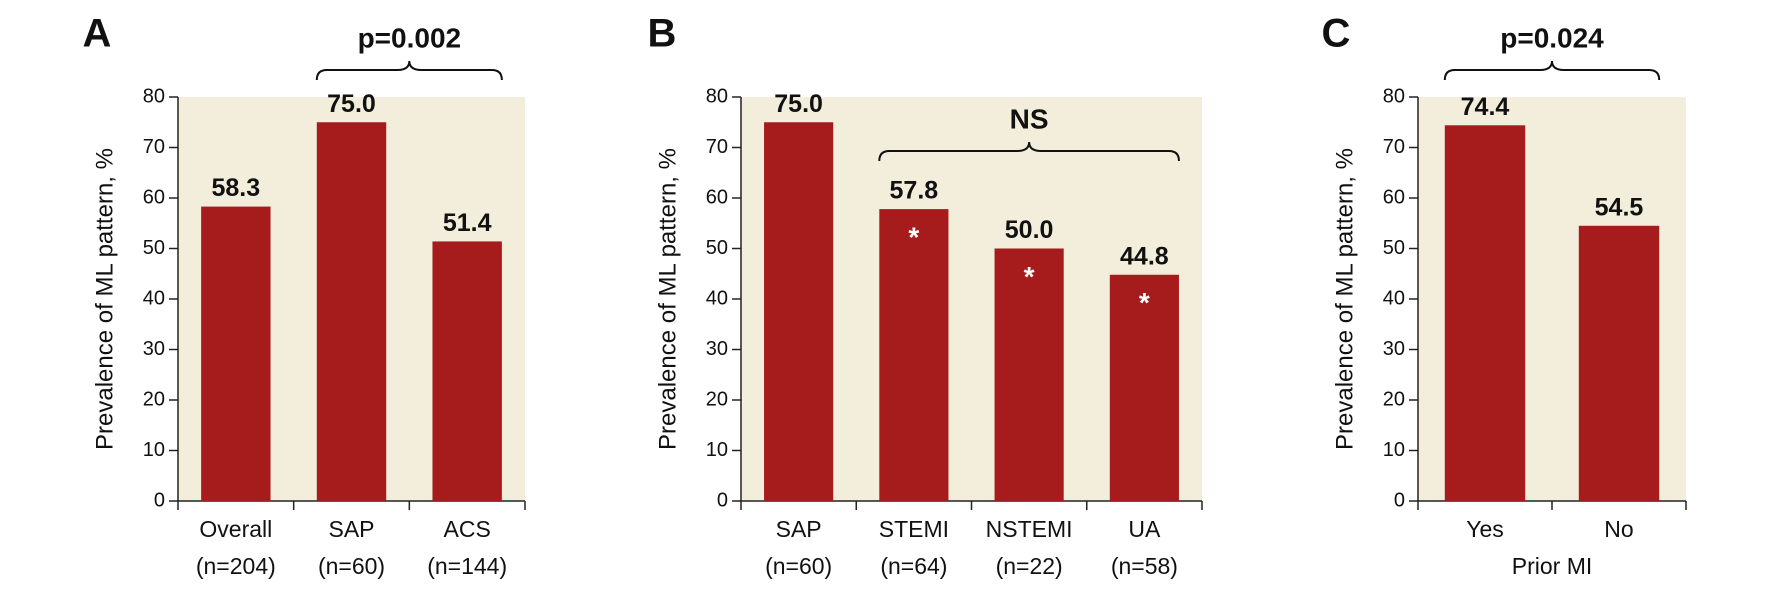  Describe the element at coordinates (1485, 529) in the screenshot. I see `x-tick-label: Yes` at that location.